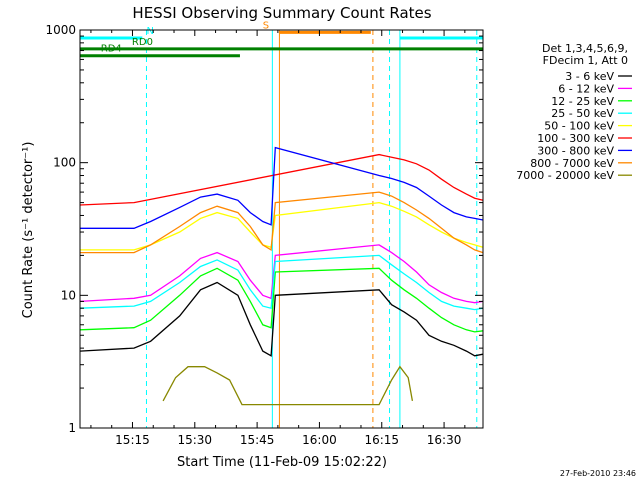 This screenshot has width=640, height=480. What do you see at coordinates (585, 60) in the screenshot?
I see `legend-header-line-2: FDecim 1, Att 0` at bounding box center [585, 60].